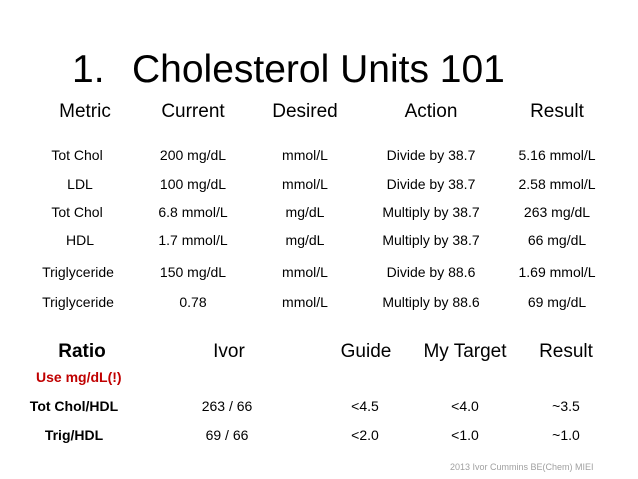 The width and height of the screenshot is (638, 479). What do you see at coordinates (465, 351) in the screenshot?
I see `header-my-target: My Target` at bounding box center [465, 351].